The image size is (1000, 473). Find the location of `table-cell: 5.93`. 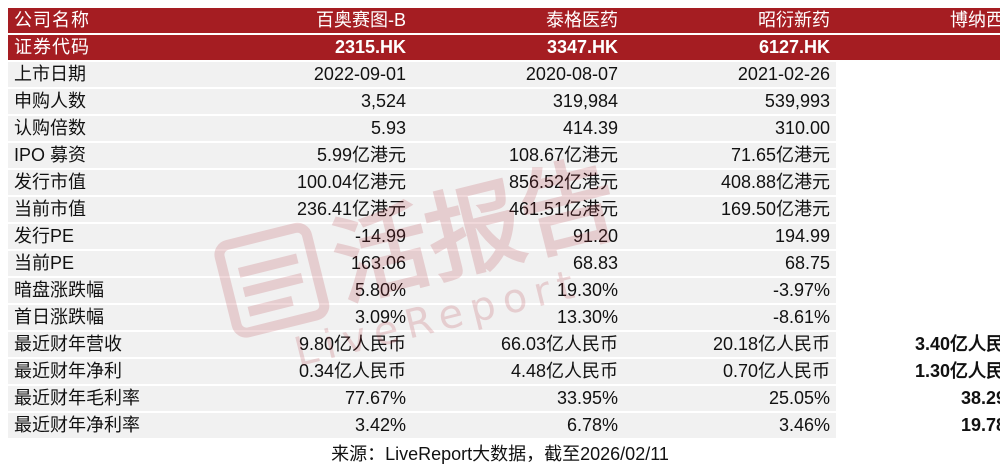

table-cell: 5.93 is located at coordinates (306, 128).